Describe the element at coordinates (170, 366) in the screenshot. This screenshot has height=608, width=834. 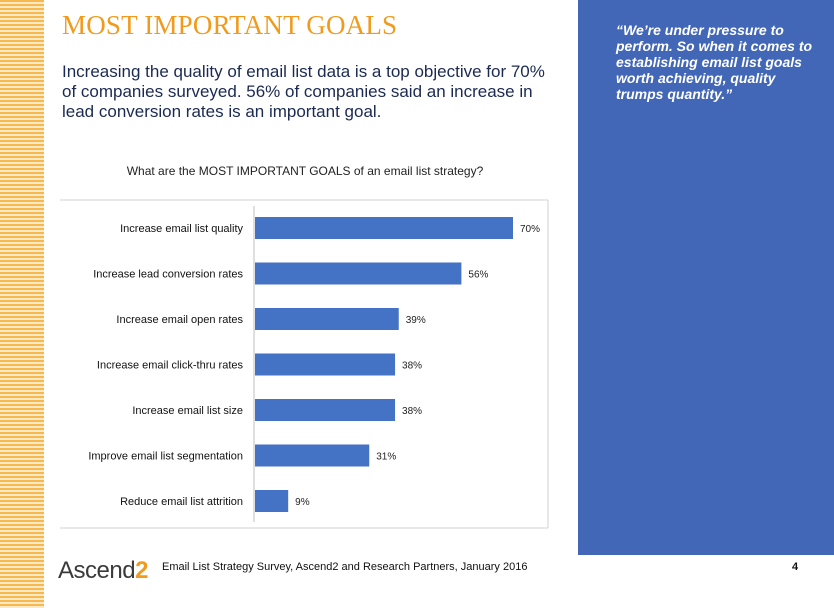
I see `category-label: Increase email click-thru rates` at that location.